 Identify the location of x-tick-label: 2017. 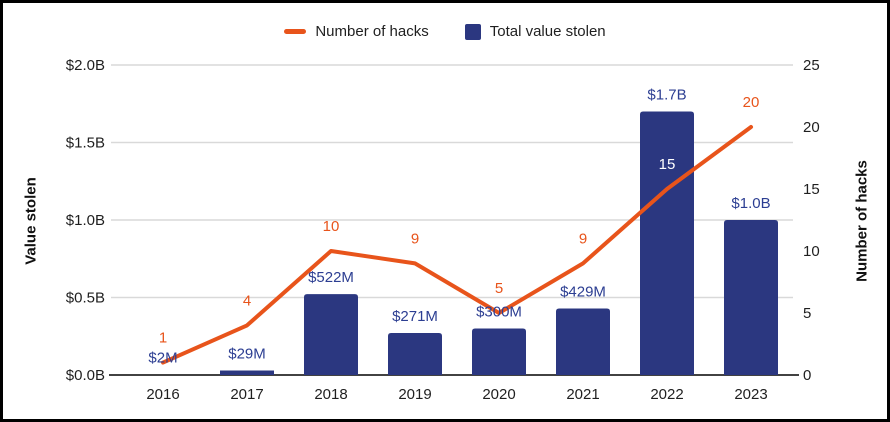
(246, 394).